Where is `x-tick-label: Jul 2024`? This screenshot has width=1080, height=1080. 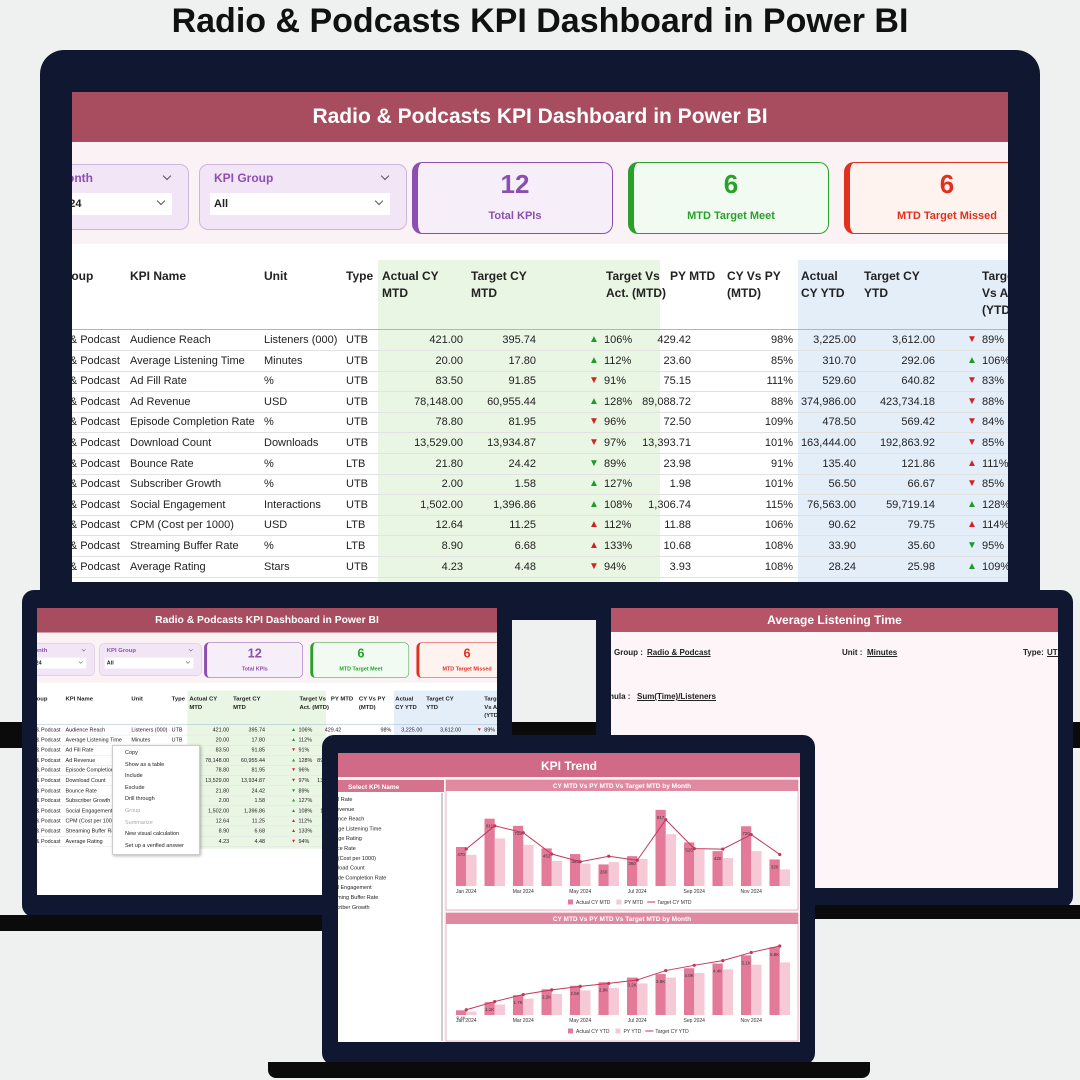 x-tick-label: Jul 2024 is located at coordinates (637, 892).